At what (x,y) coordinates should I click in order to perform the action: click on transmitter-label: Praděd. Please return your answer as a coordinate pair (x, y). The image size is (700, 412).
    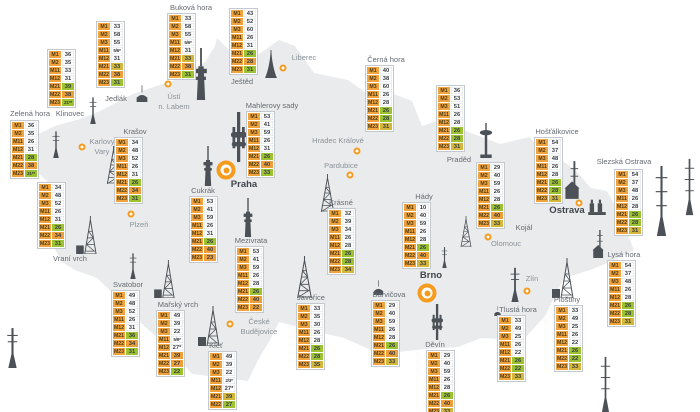
    Looking at the image, I should click on (459, 159).